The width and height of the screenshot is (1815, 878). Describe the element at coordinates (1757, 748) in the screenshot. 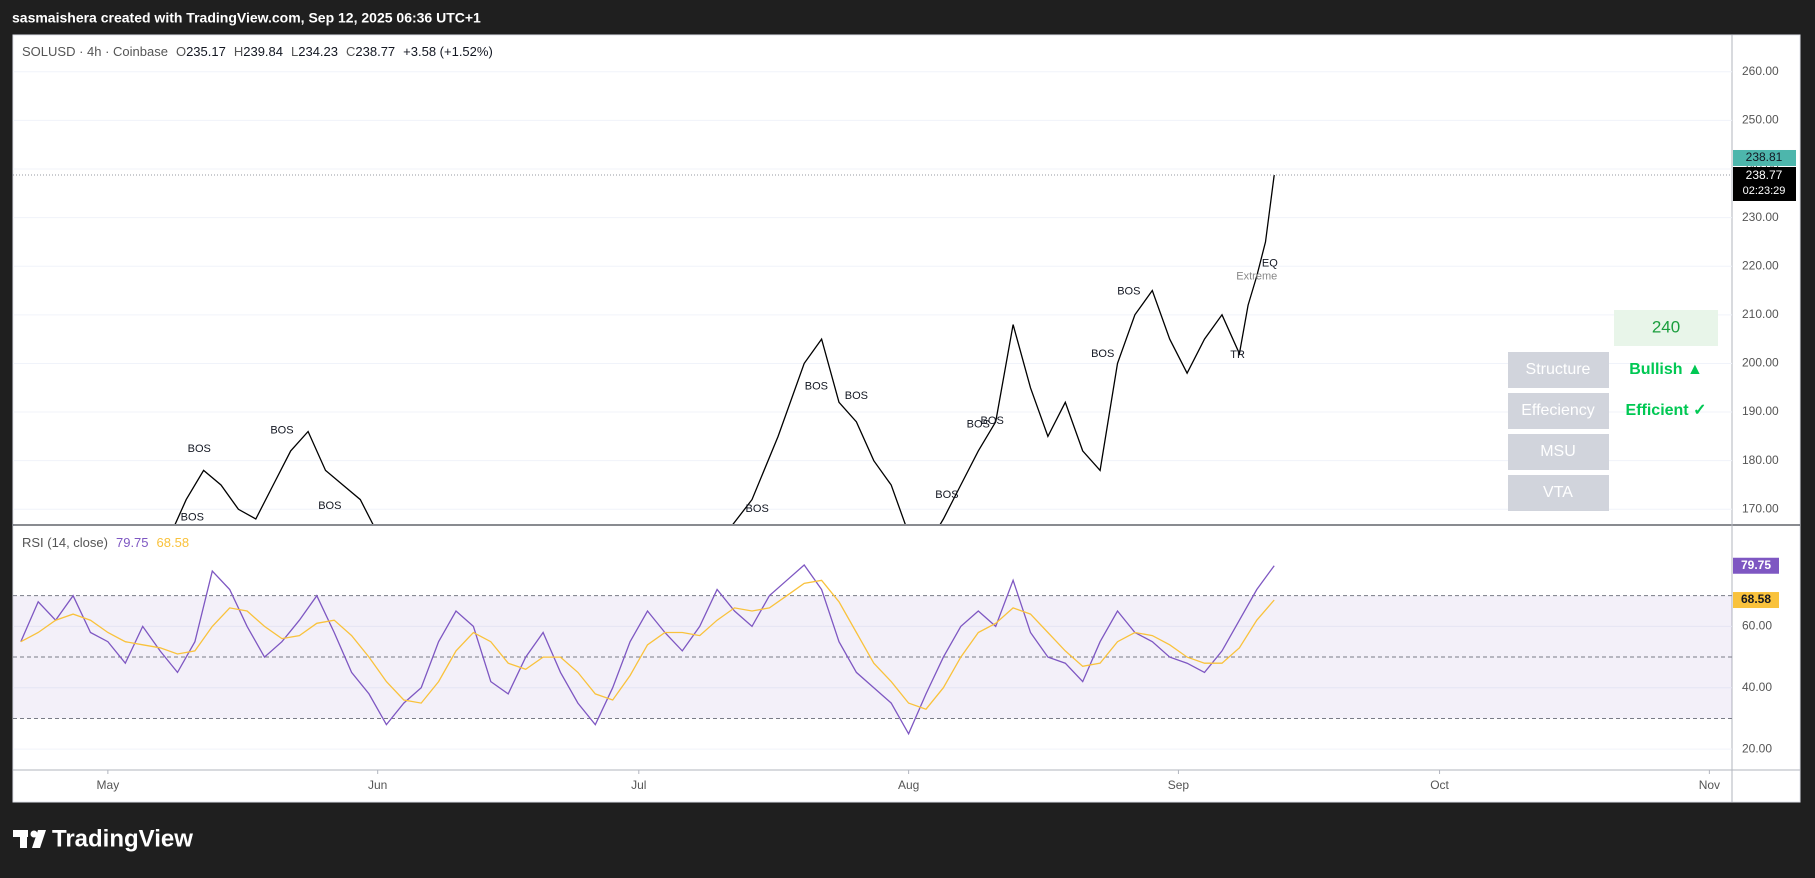

I see `y-tick-label: 20.00` at that location.